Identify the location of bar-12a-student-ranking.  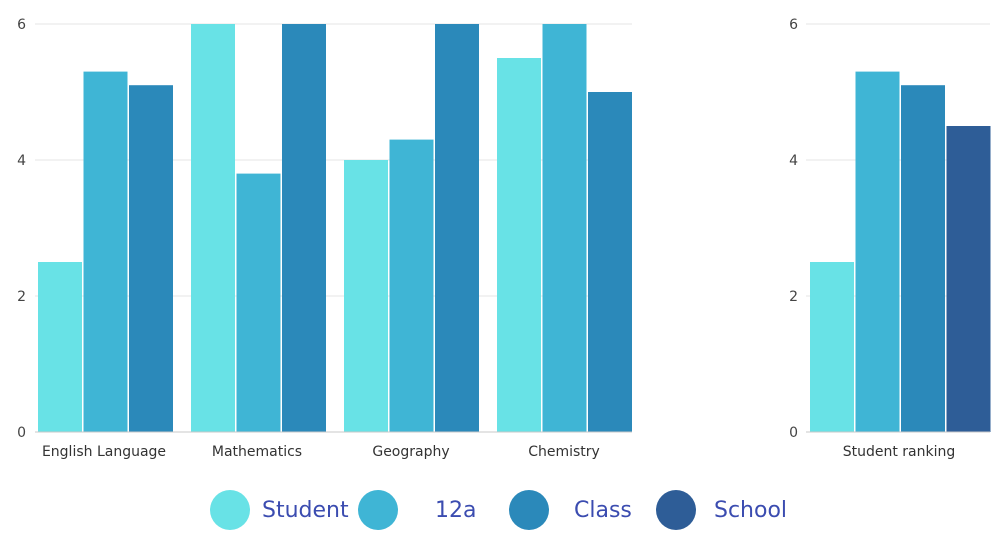
(877, 251).